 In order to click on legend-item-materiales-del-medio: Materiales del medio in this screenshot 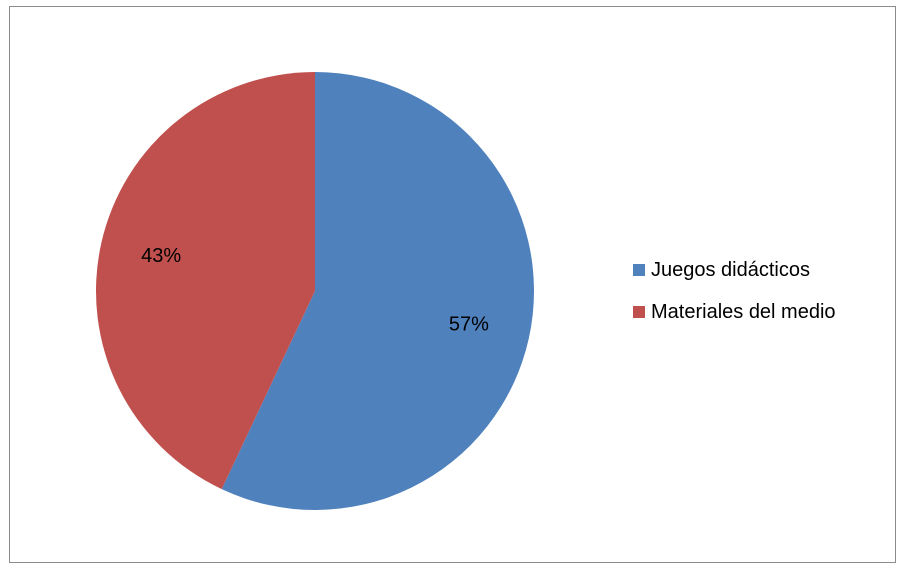, I will do `click(734, 312)`.